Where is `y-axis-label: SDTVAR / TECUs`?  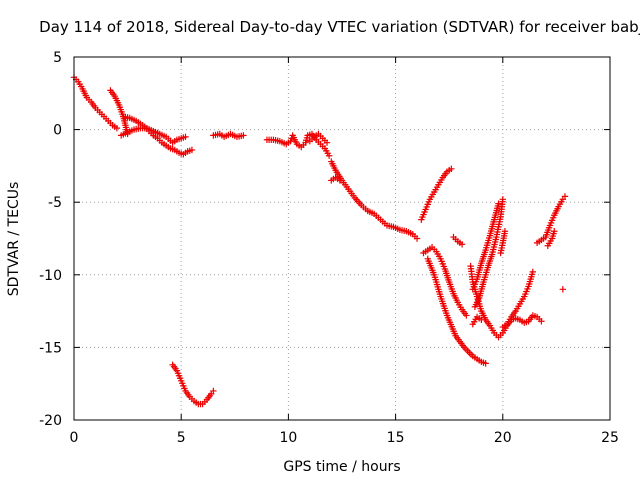
y-axis-label: SDTVAR / TECUs is located at coordinates (14, 239).